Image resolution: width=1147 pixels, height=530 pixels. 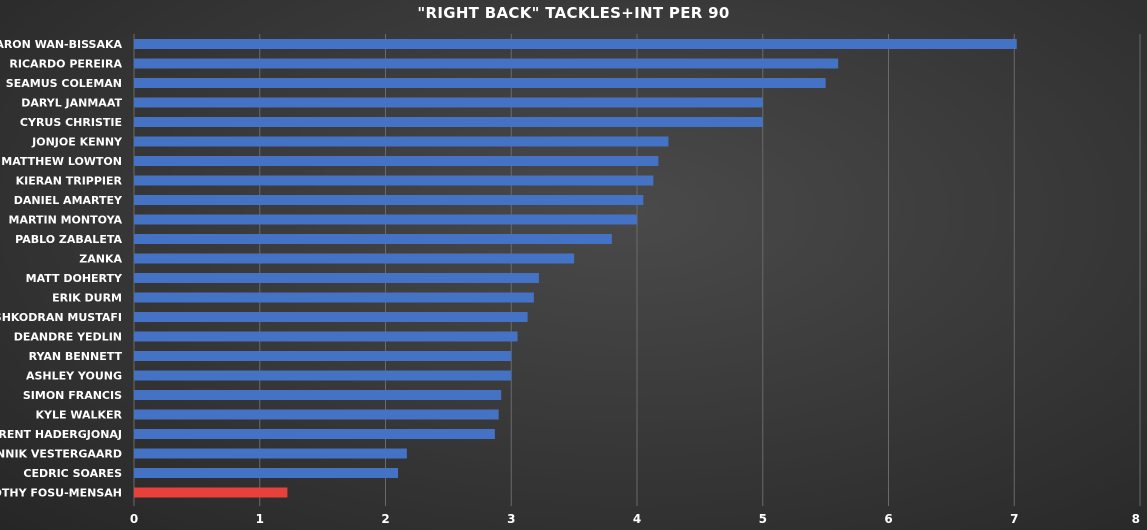 I want to click on category-label: KIERAN TRIPPIER, so click(x=69, y=181).